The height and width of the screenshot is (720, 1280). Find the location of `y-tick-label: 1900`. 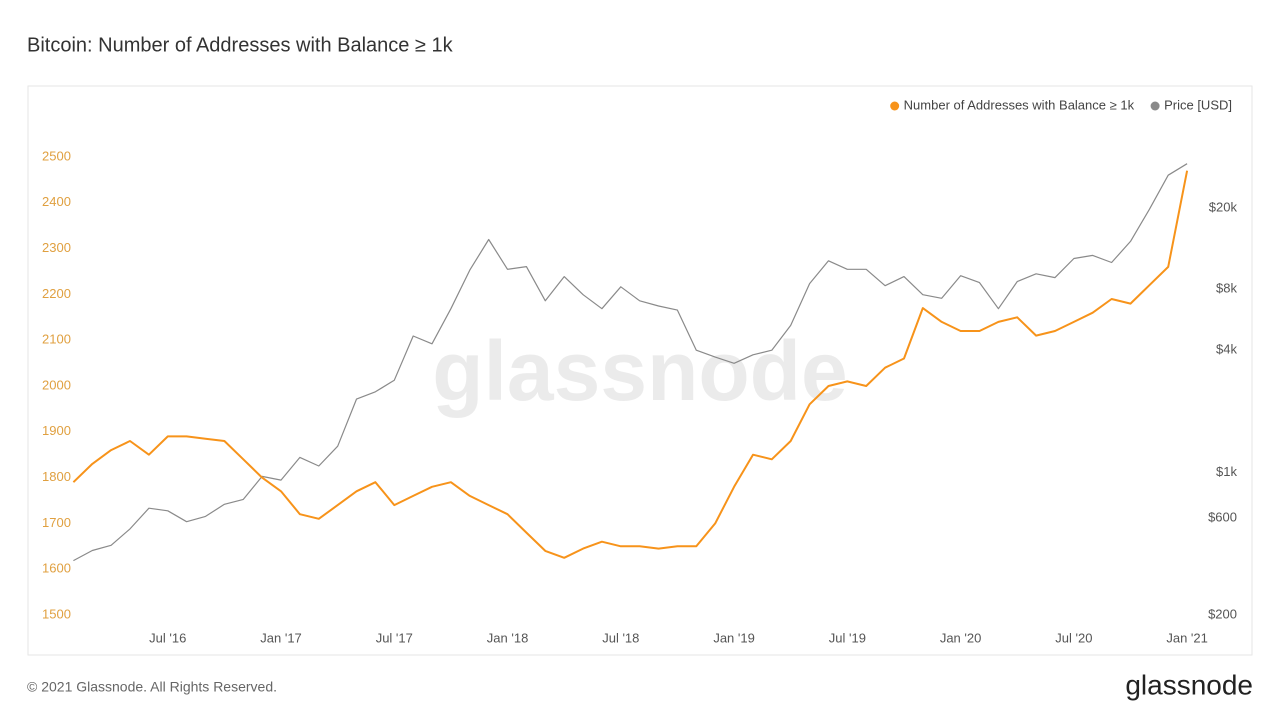

y-tick-label: 1900 is located at coordinates (56, 430).